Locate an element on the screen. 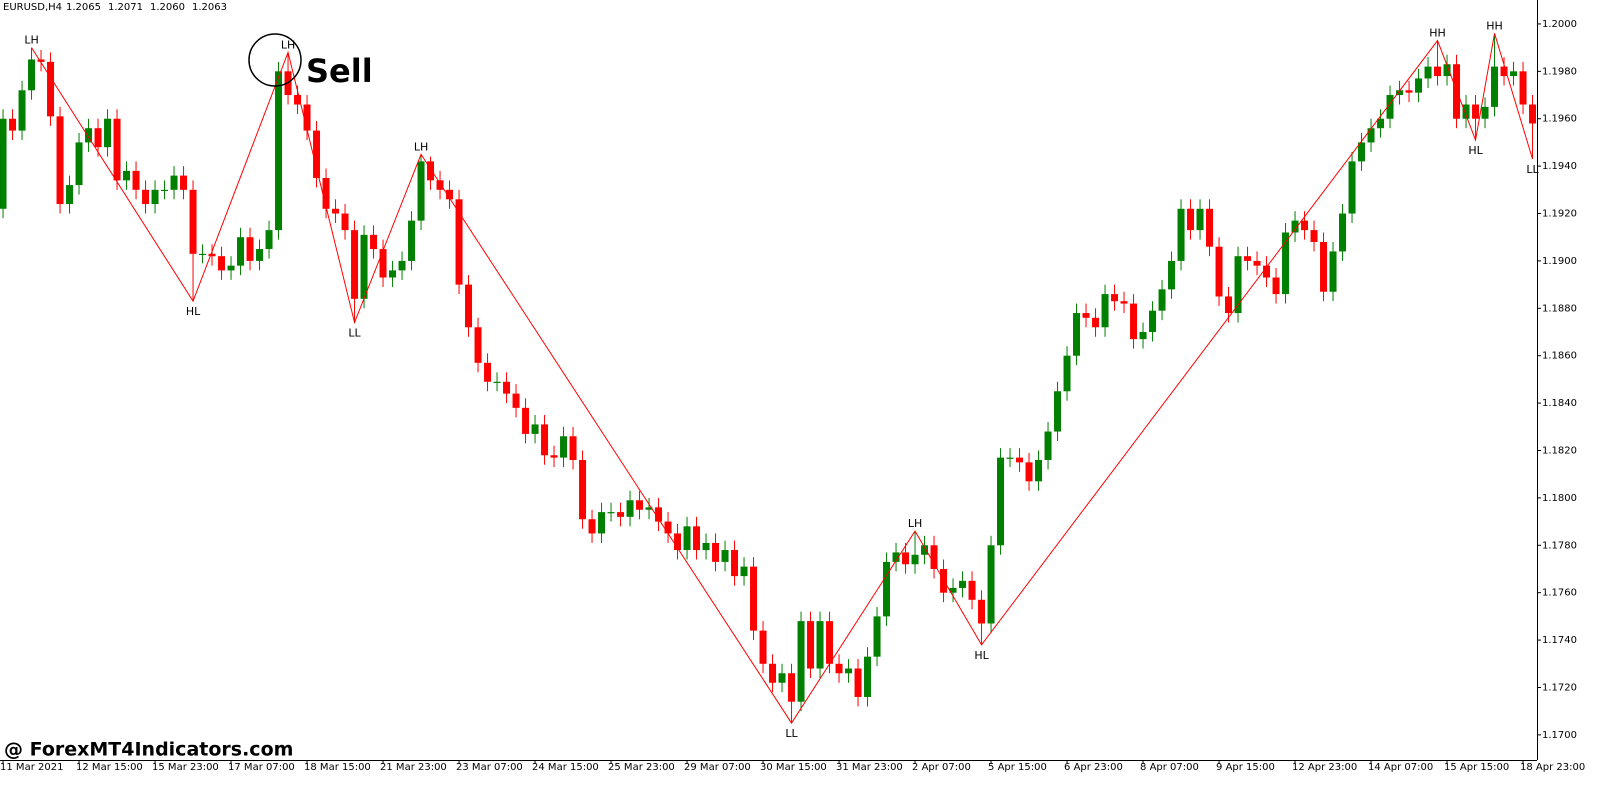 The image size is (1600, 788). quote-value: 1.2063 is located at coordinates (209, 7).